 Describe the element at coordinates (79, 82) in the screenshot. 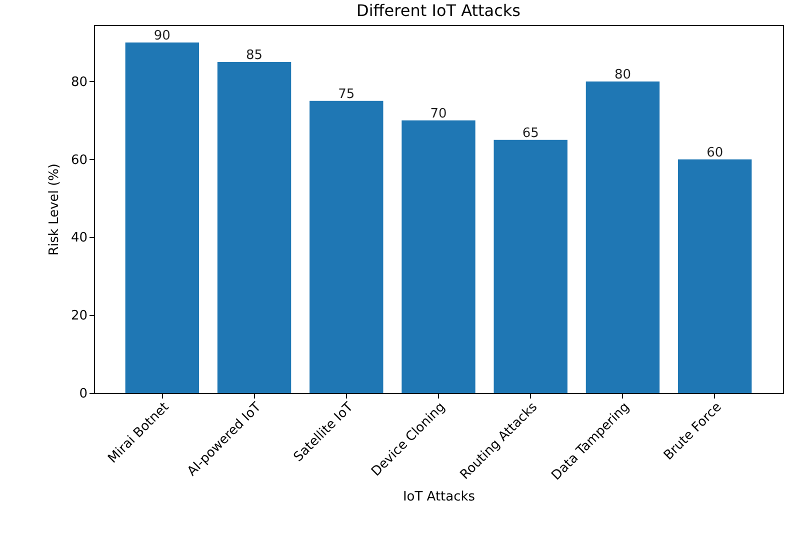

I see `y-tick-label: 80` at that location.